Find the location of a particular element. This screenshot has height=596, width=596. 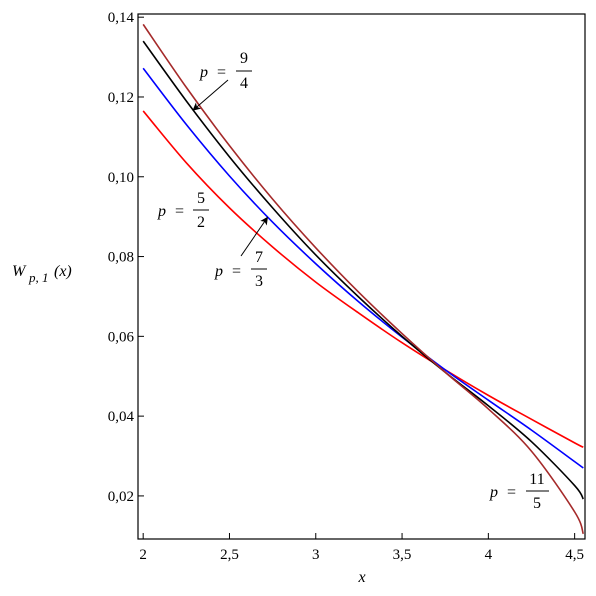

y-tick-label: 0,06 is located at coordinates (121, 337).